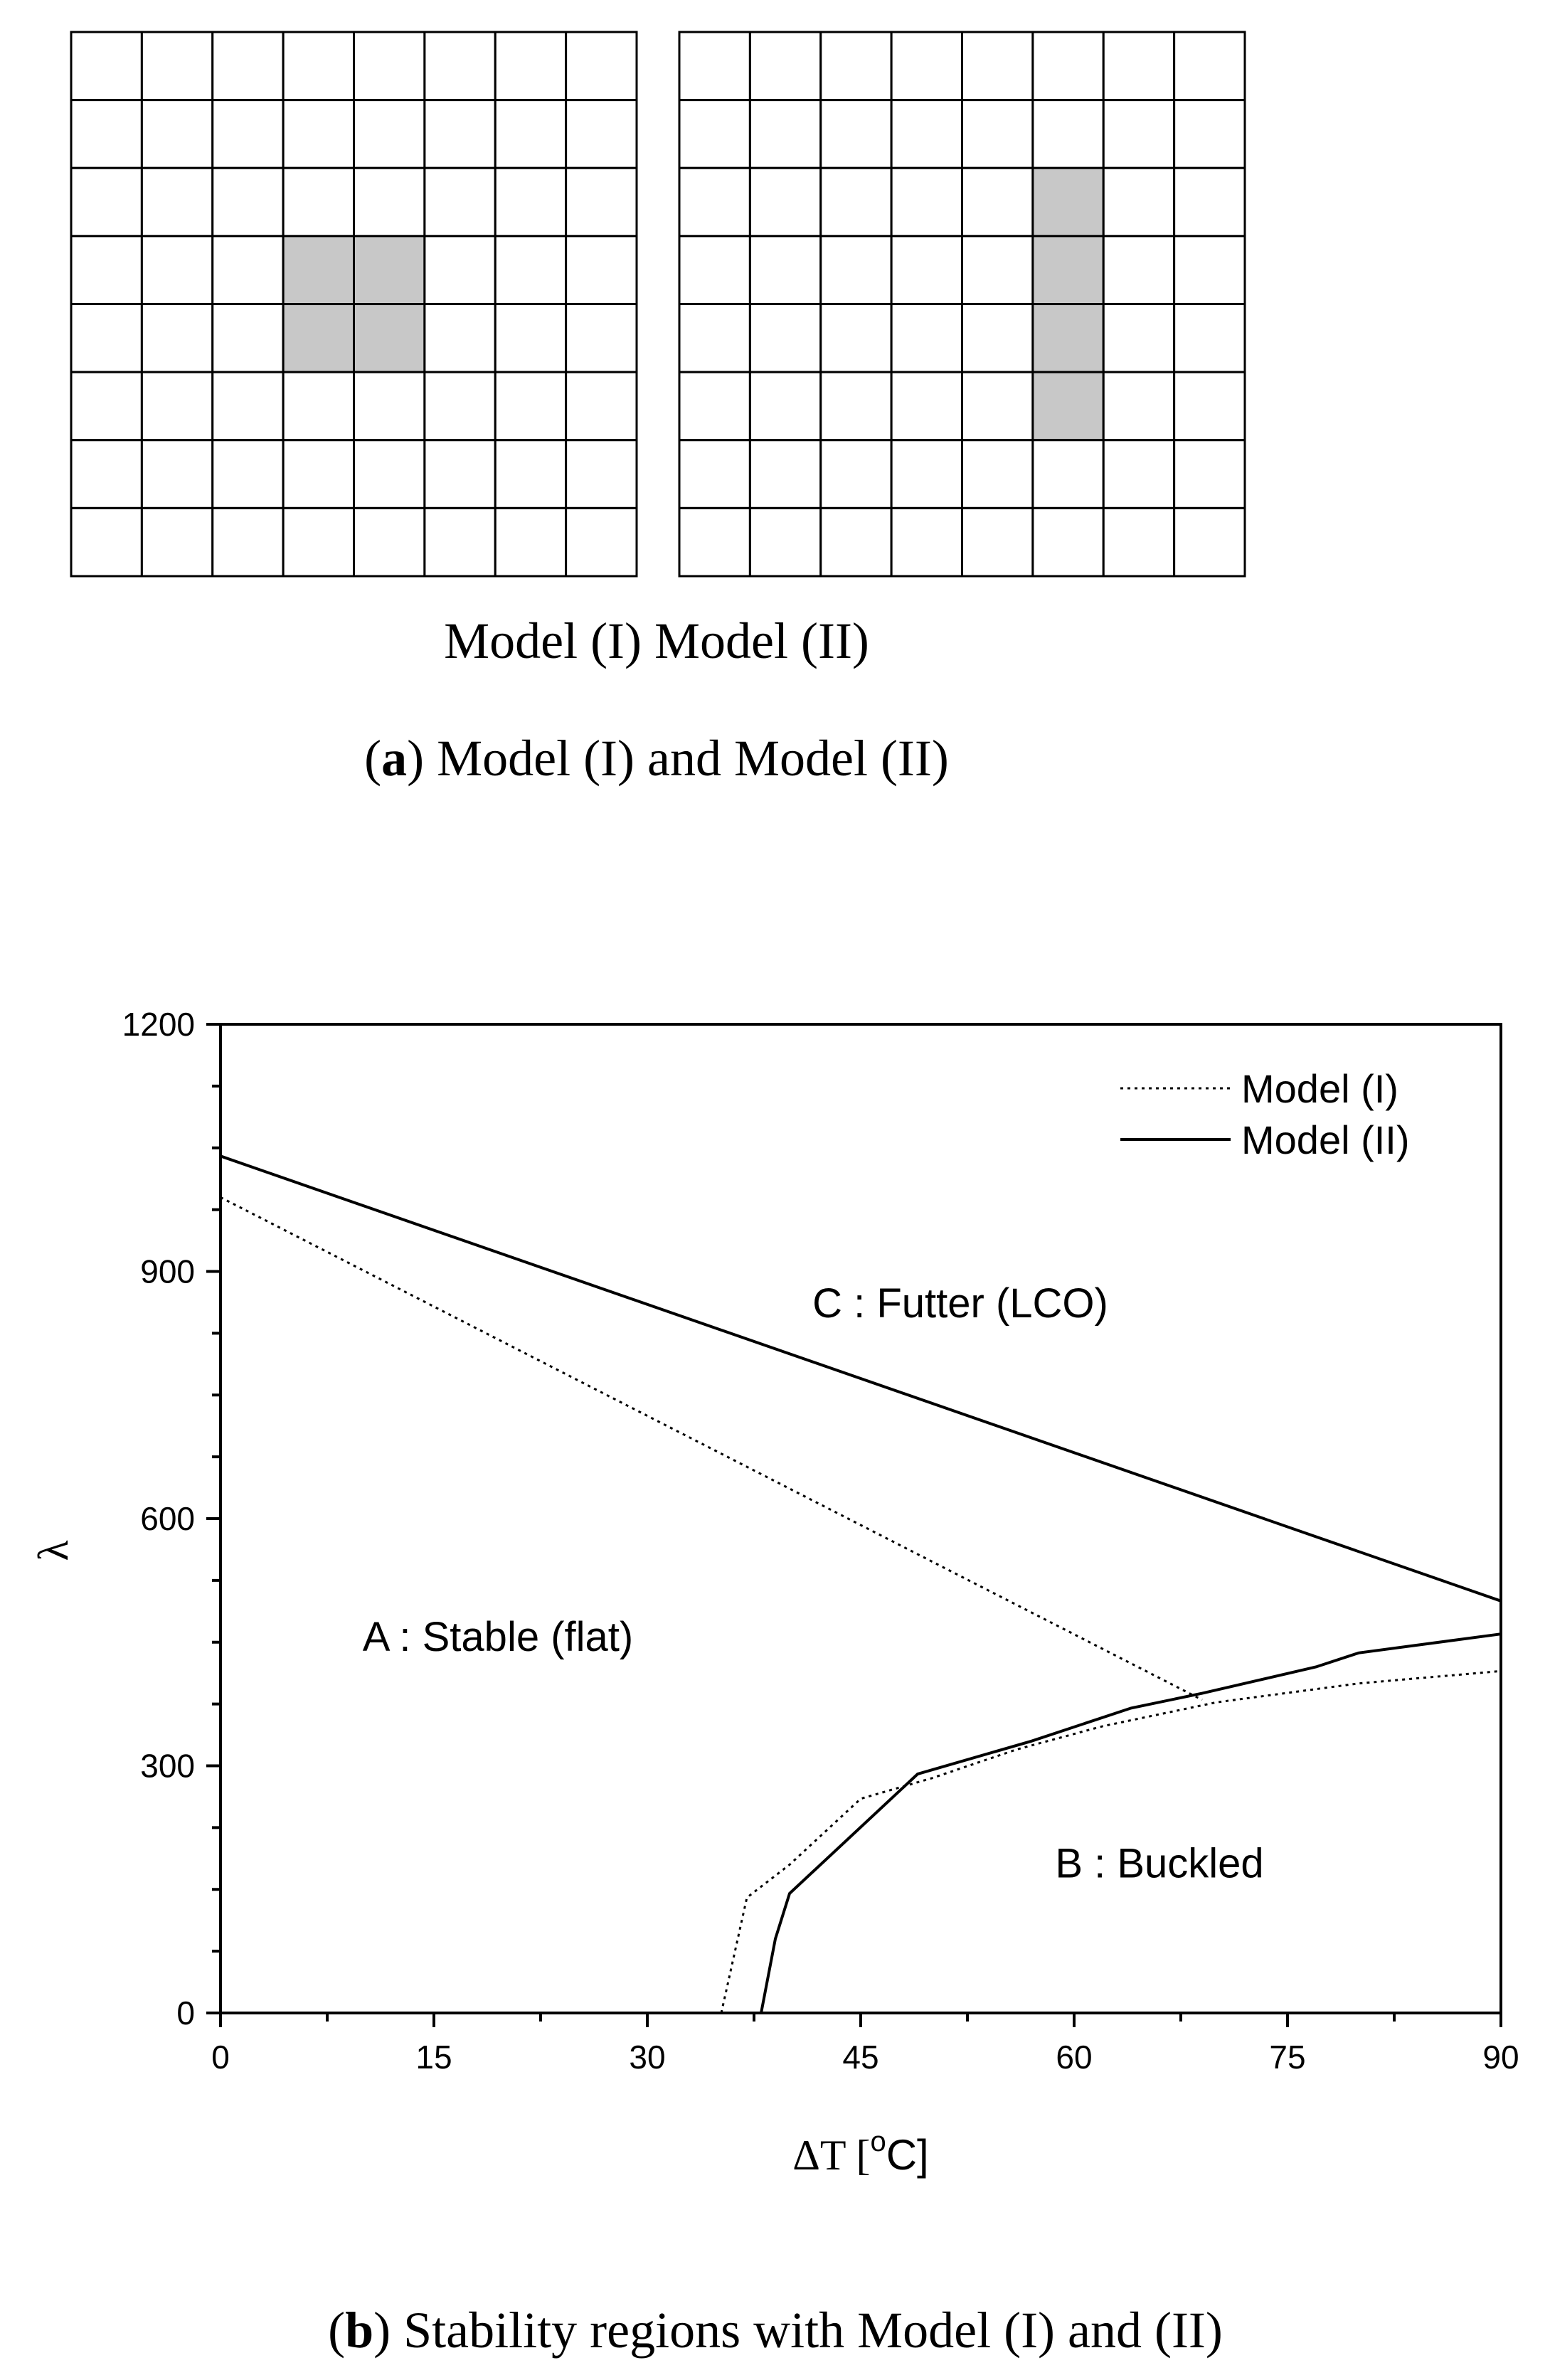  What do you see at coordinates (1068, 406) in the screenshot?
I see `model-2-shaded-cell` at bounding box center [1068, 406].